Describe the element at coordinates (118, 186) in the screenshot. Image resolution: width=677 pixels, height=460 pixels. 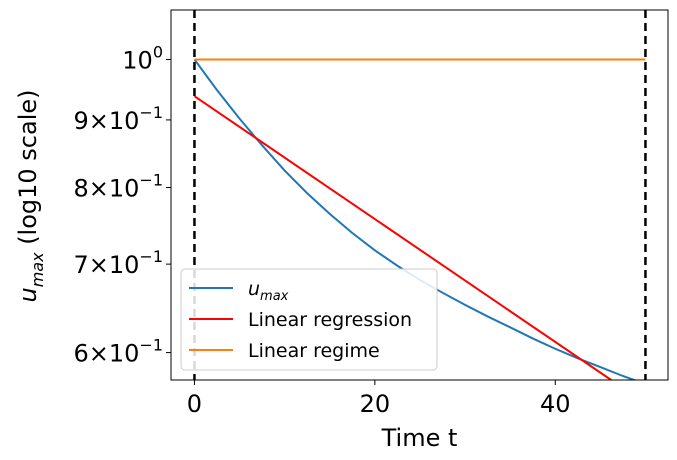
I see `y-tick-label-2: 8×10⁻¹` at that location.